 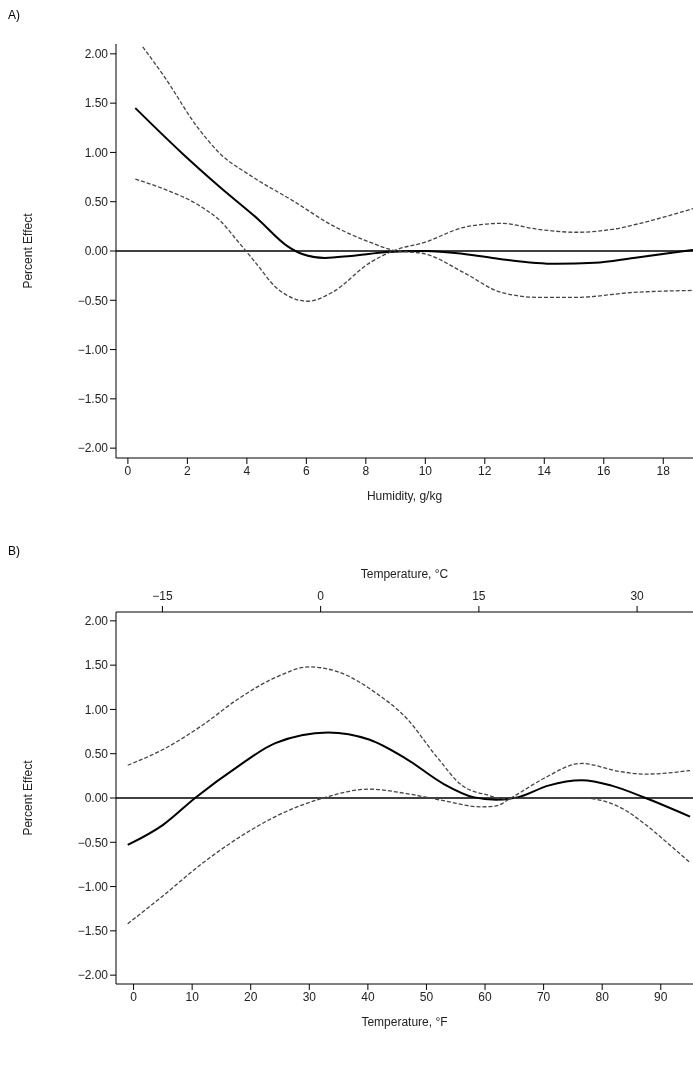 What do you see at coordinates (485, 470) in the screenshot?
I see `x-tick-label: 12` at bounding box center [485, 470].